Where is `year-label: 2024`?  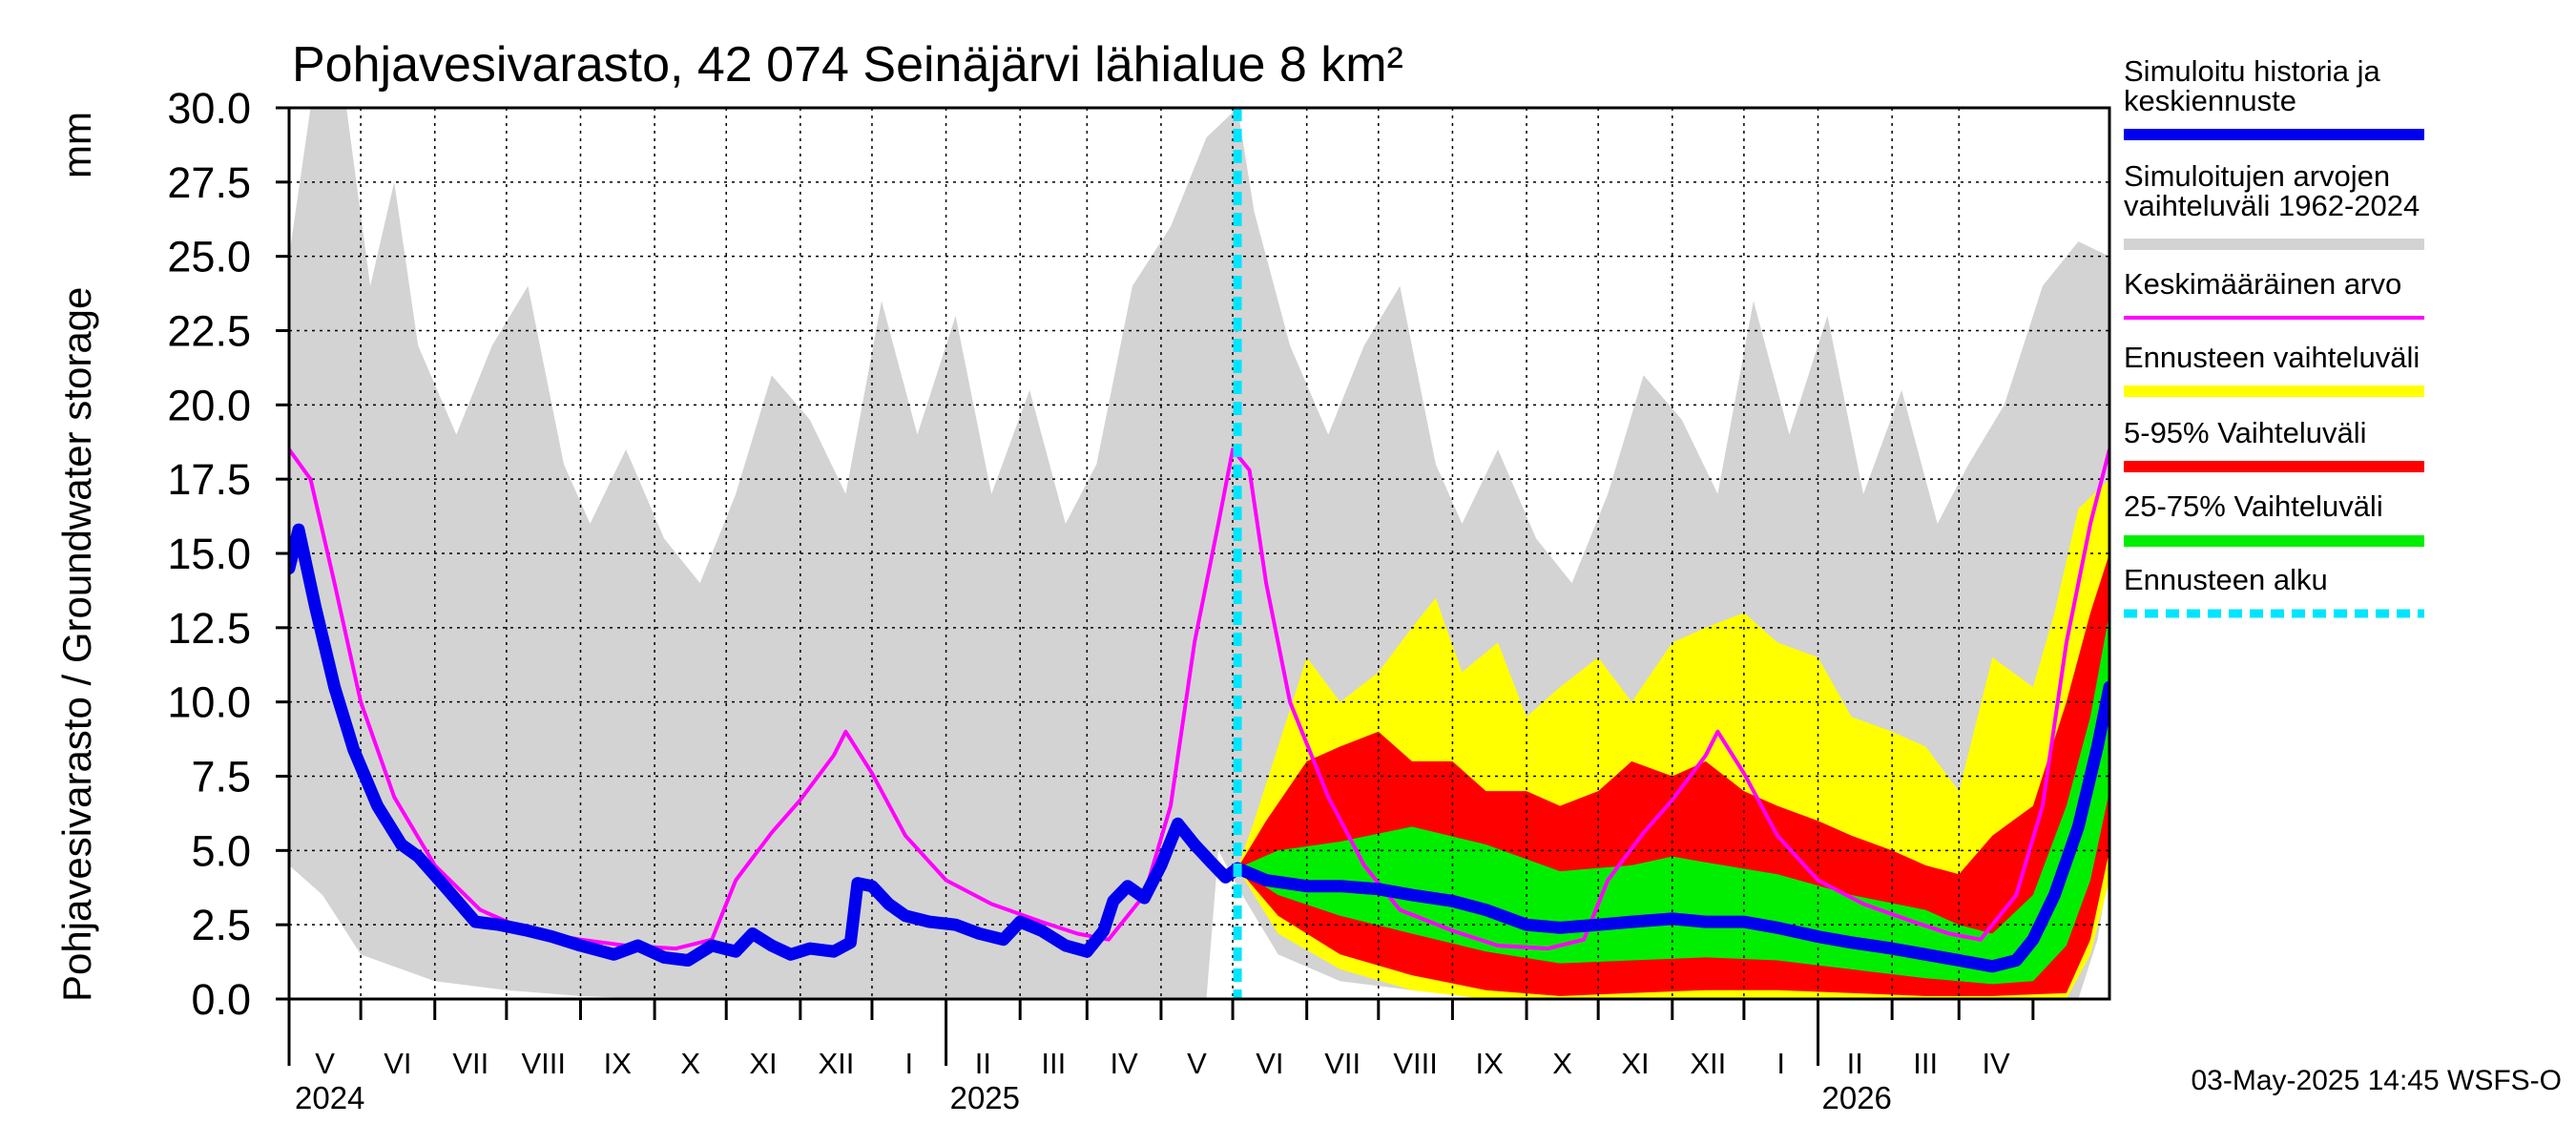
year-label: 2024 is located at coordinates (329, 1098).